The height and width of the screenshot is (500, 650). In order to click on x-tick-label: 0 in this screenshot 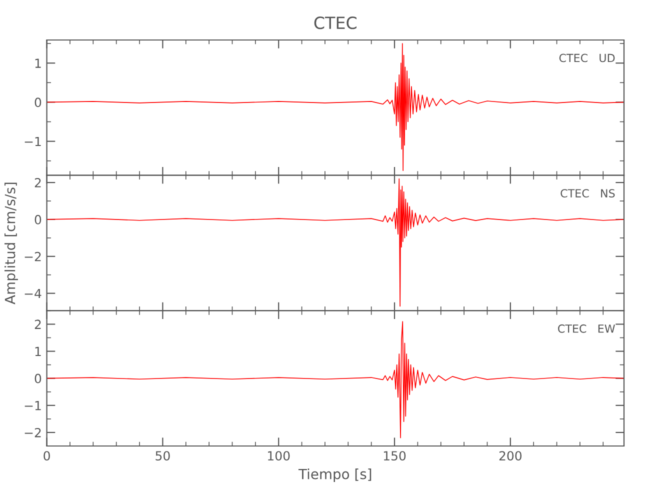, I will do `click(47, 456)`.